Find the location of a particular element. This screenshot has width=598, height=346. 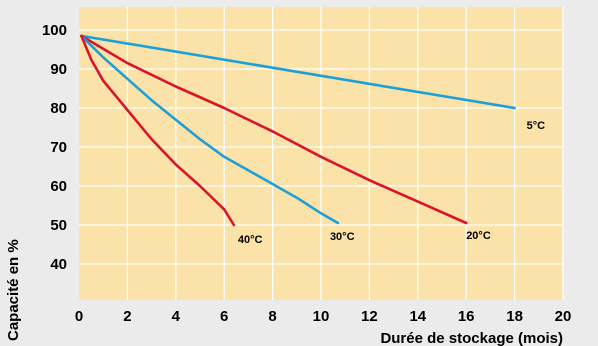

x-tick-label: 6 is located at coordinates (224, 316).